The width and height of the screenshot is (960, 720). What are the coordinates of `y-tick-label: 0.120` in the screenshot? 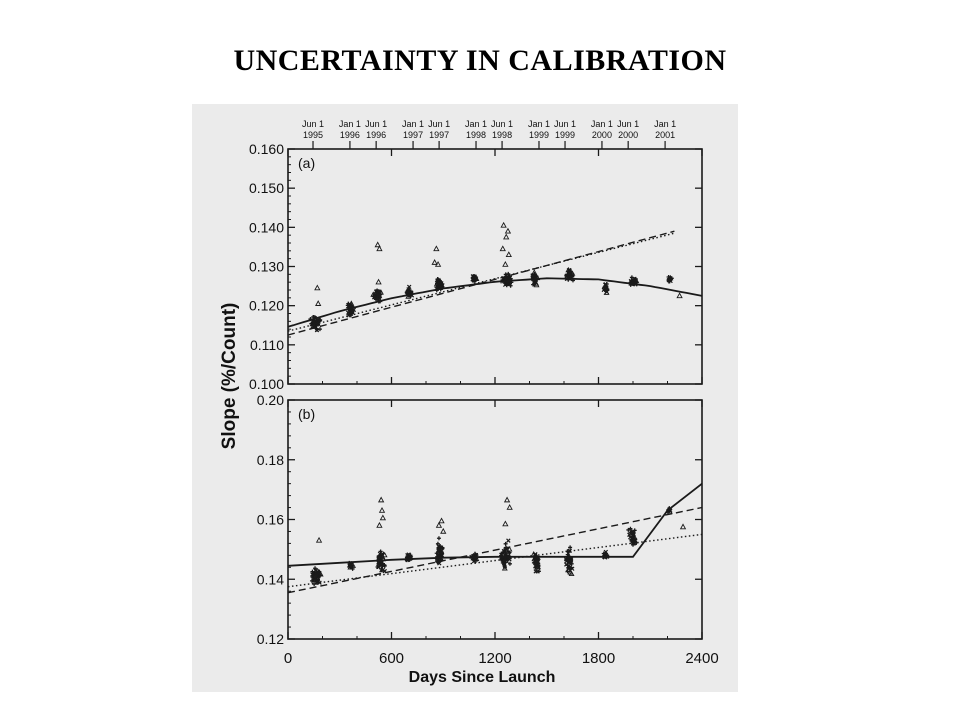 It's located at (266, 306).